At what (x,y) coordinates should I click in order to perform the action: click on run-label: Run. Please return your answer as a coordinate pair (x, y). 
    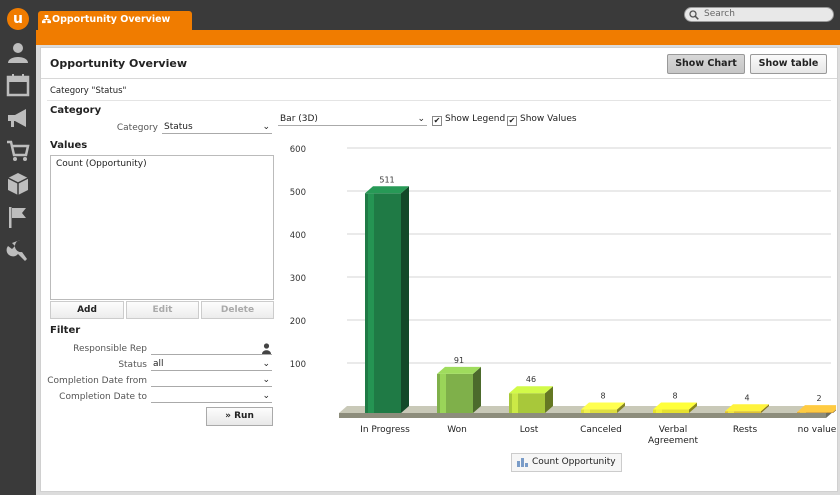
    Looking at the image, I should click on (244, 416).